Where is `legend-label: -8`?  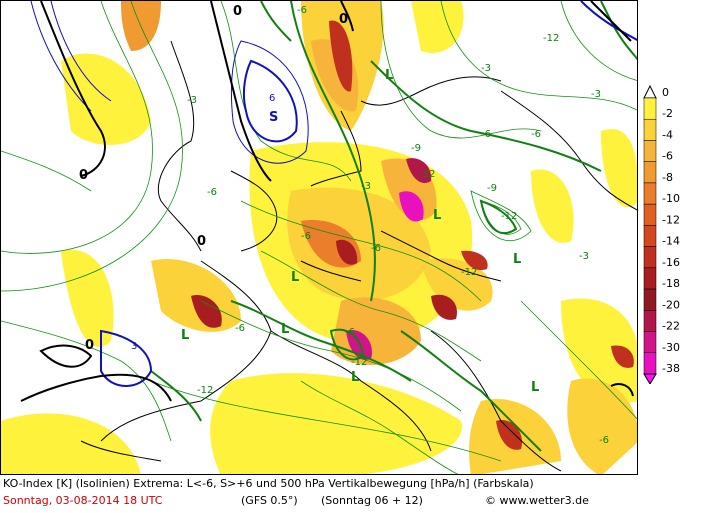 legend-label: -8 is located at coordinates (667, 177).